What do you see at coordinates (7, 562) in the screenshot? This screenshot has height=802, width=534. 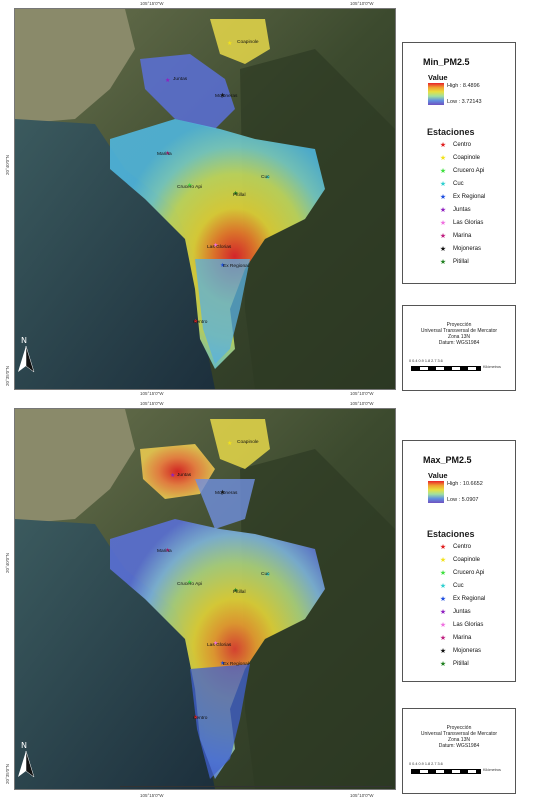 I see `coord-left-upper: 20°40'0"N` at bounding box center [7, 562].